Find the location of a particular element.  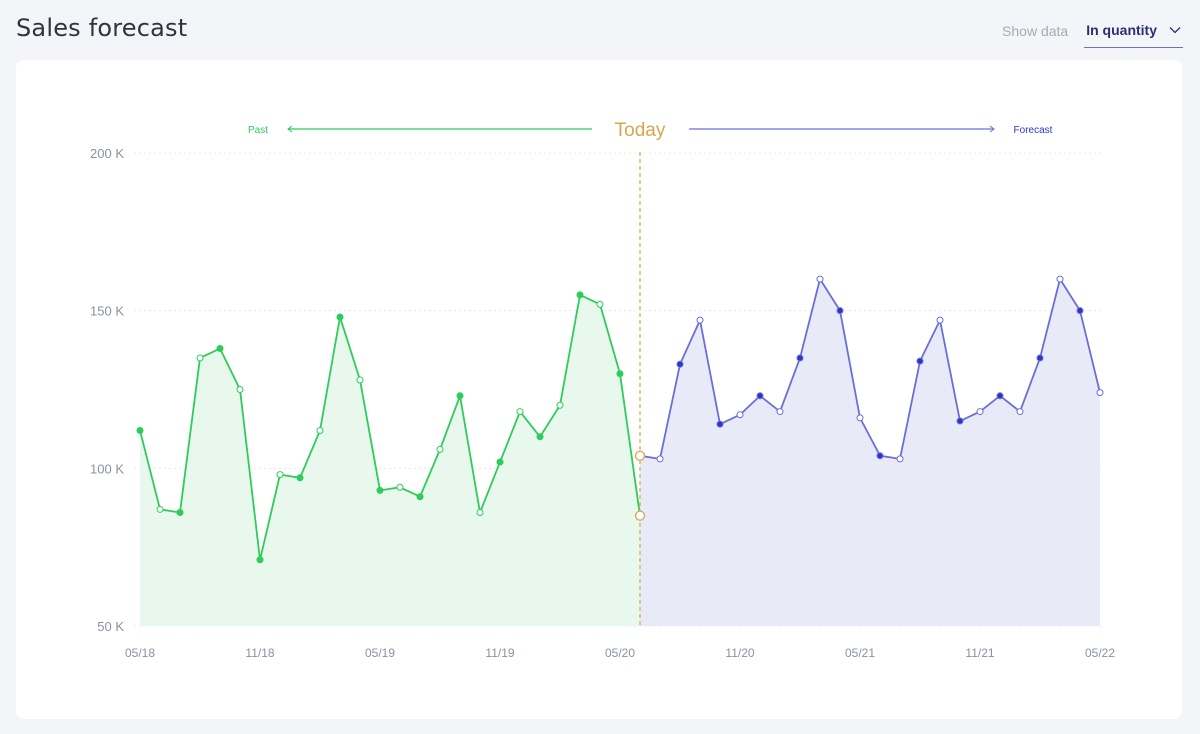

x-tick-label: 11/21 is located at coordinates (979, 653).